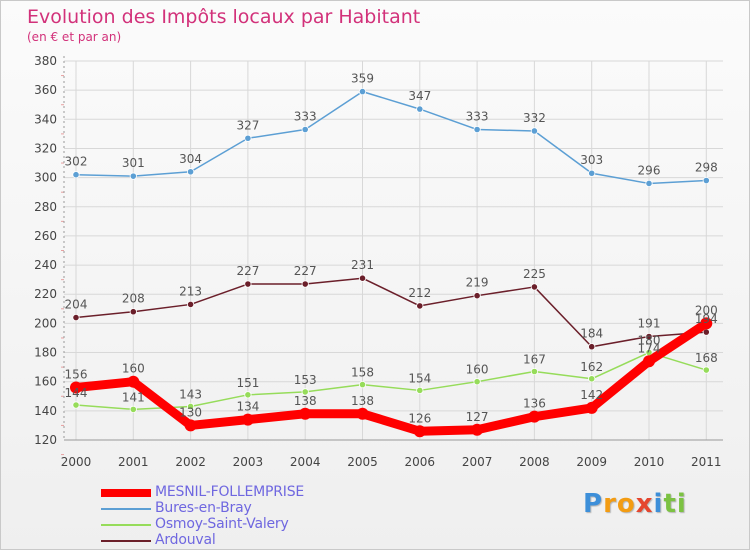 The height and width of the screenshot is (550, 750). Describe the element at coordinates (231, 524) in the screenshot. I see `legend-item: Osmoy-Saint-Valery` at that location.